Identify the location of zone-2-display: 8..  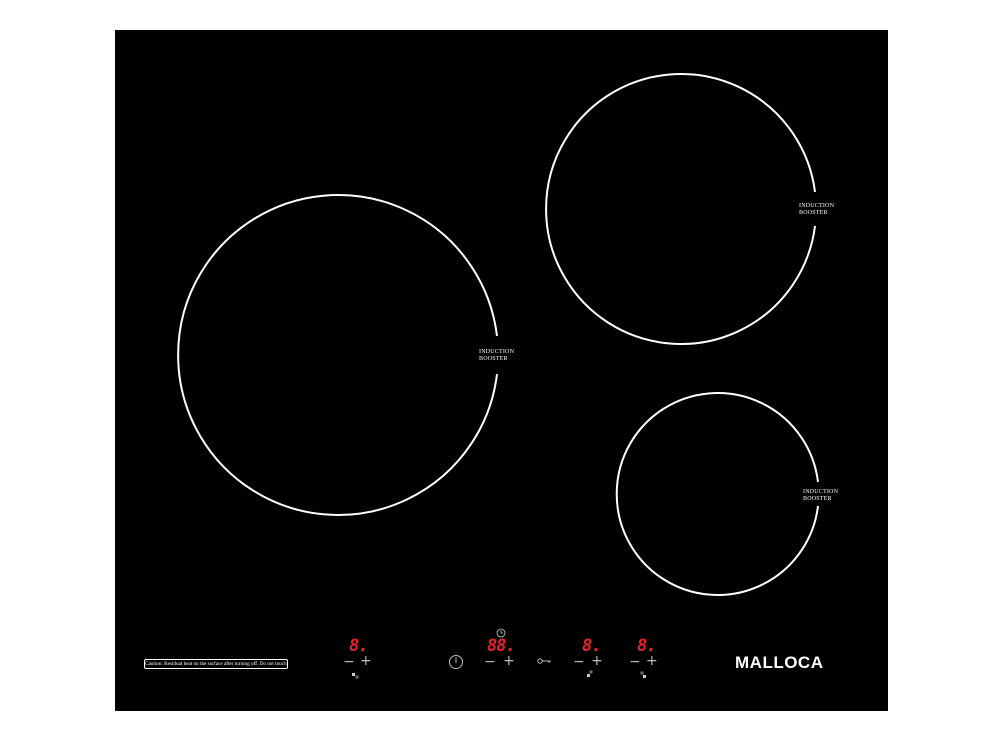
(592, 646).